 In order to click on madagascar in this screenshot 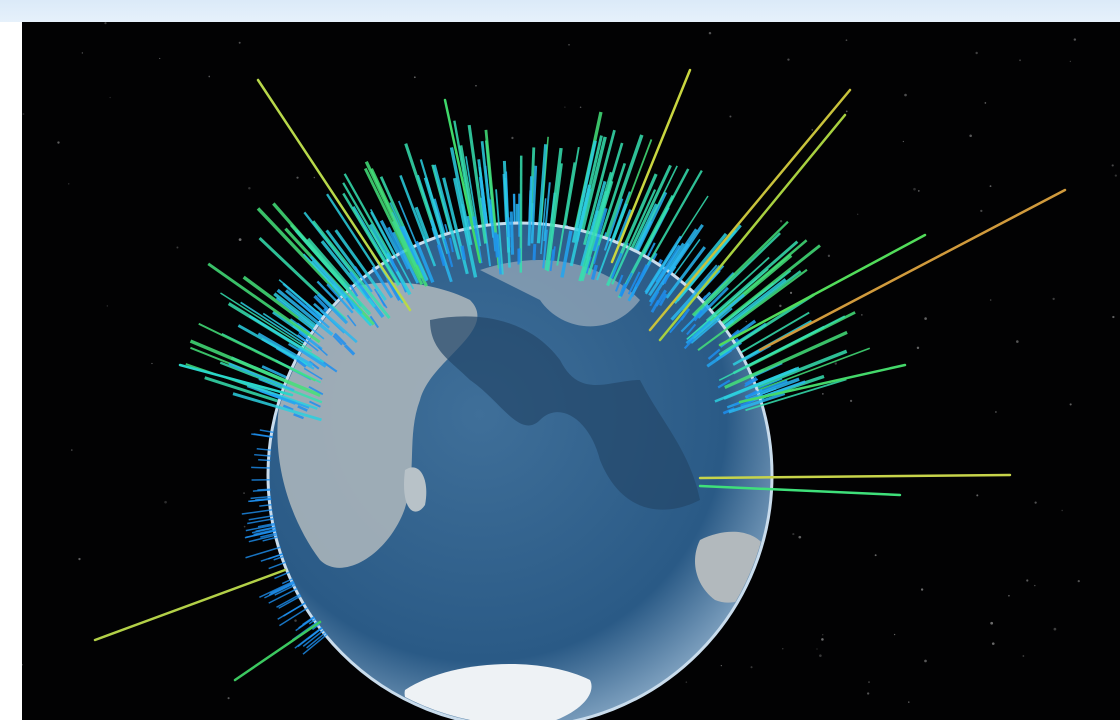, I will do `click(415, 489)`.